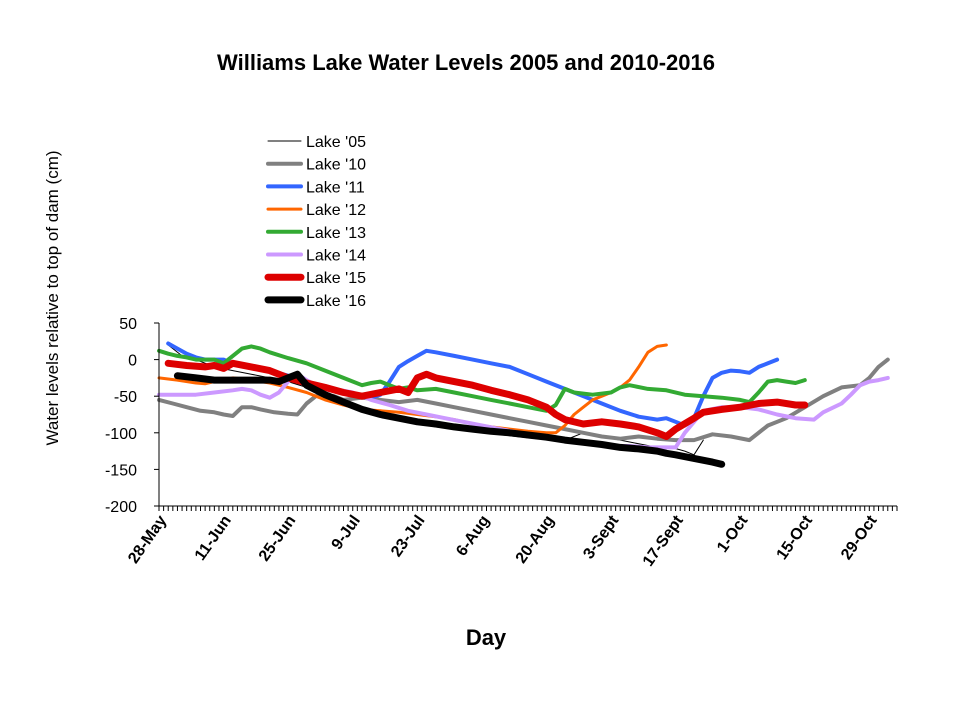 The width and height of the screenshot is (960, 720). I want to click on legend-entry: Lake '11, so click(335, 187).